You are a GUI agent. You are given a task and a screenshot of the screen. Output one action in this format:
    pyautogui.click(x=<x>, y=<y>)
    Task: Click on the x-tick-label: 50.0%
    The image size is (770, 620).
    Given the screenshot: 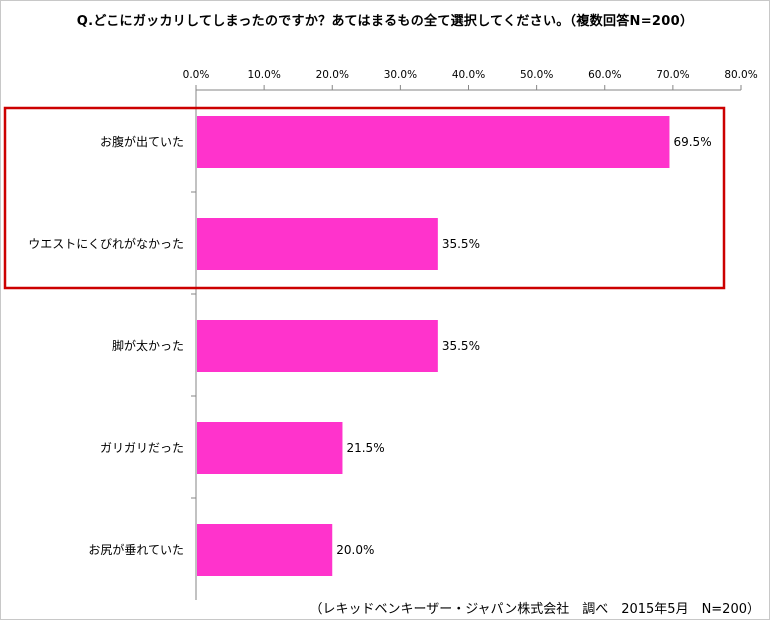 What is the action you would take?
    pyautogui.click(x=536, y=75)
    